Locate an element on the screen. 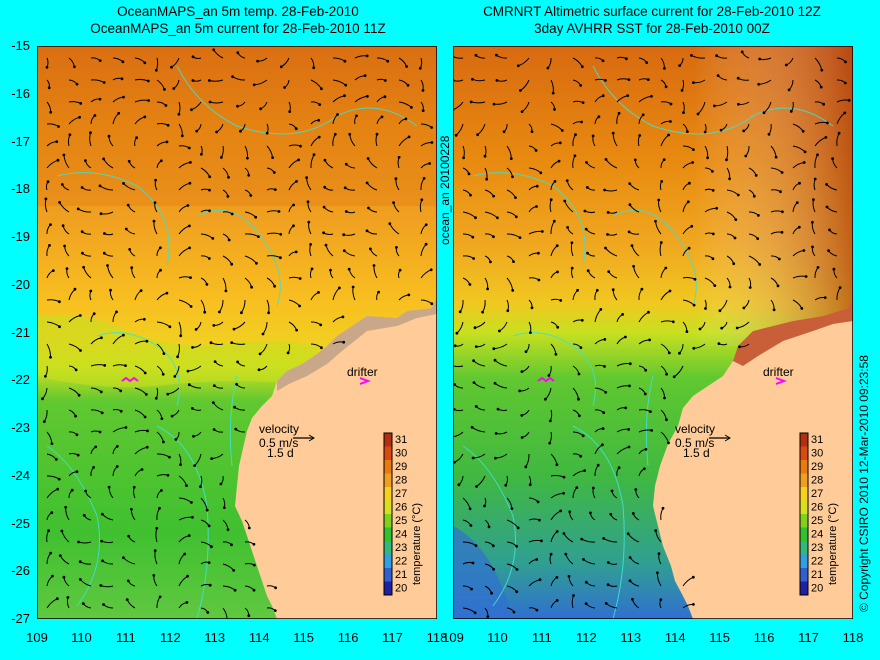  colorbar-tick-label: 21 is located at coordinates (817, 575).